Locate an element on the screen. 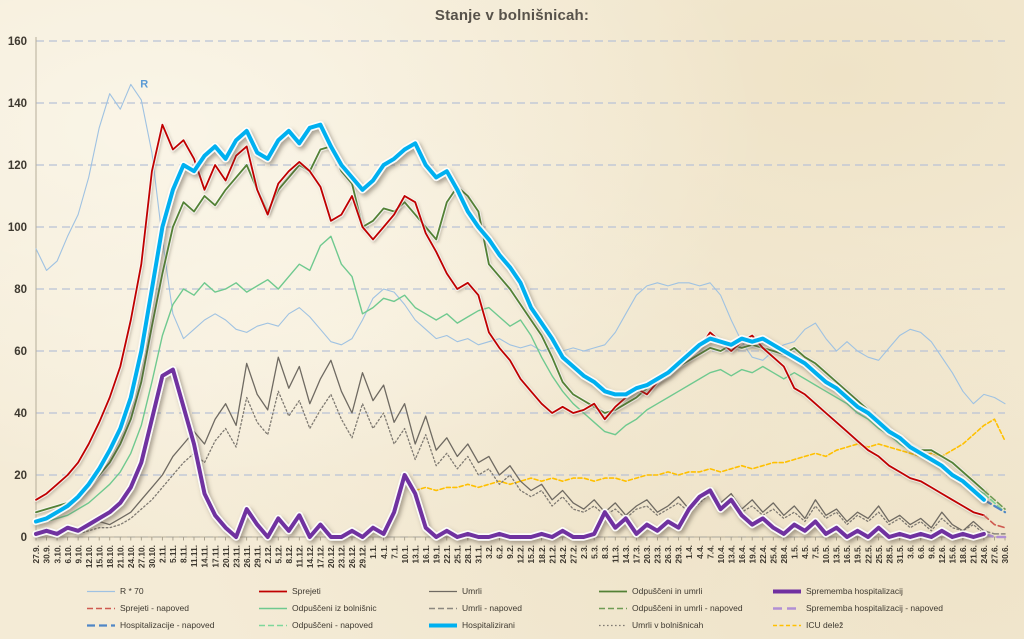  x-tick-label: 3.6. is located at coordinates (910, 552).